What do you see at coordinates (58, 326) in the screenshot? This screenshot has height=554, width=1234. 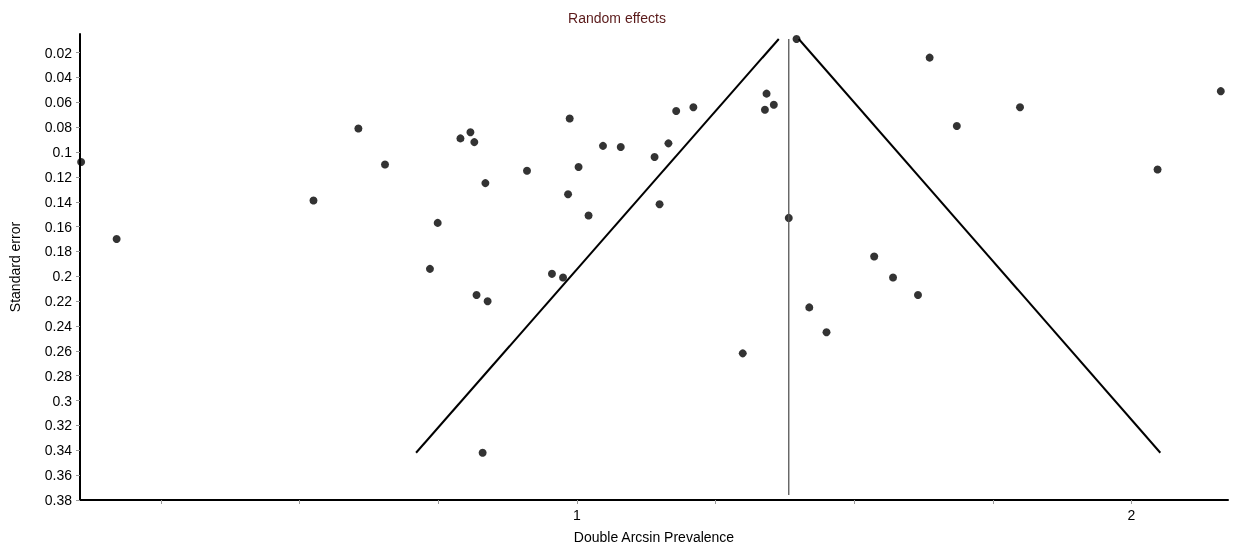 I see `y-tick-label: 0.24` at bounding box center [58, 326].